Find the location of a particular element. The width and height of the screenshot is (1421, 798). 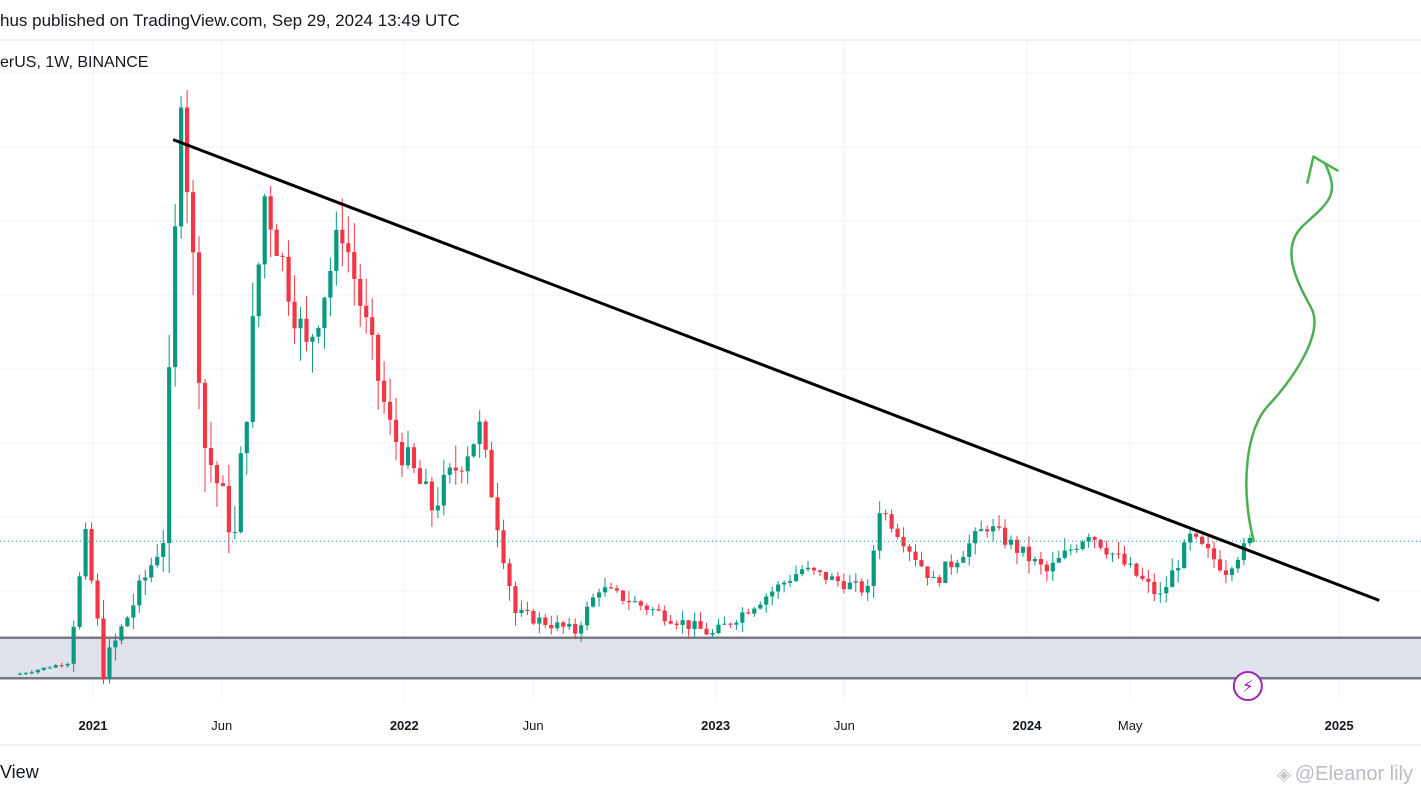

x-tick-label: 2022 is located at coordinates (404, 725).